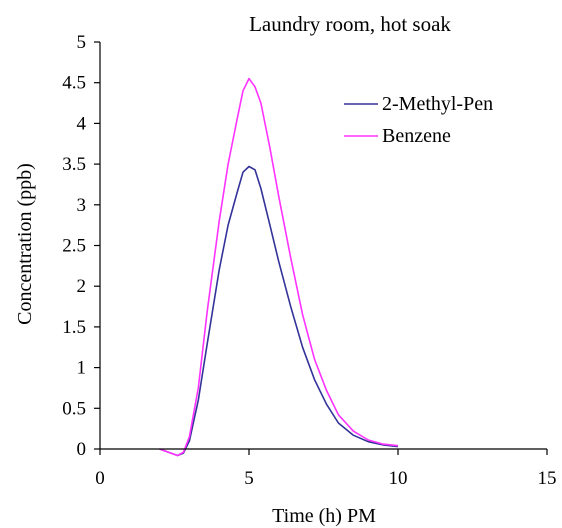  Describe the element at coordinates (82, 123) in the screenshot. I see `y-tick-label: 4` at that location.